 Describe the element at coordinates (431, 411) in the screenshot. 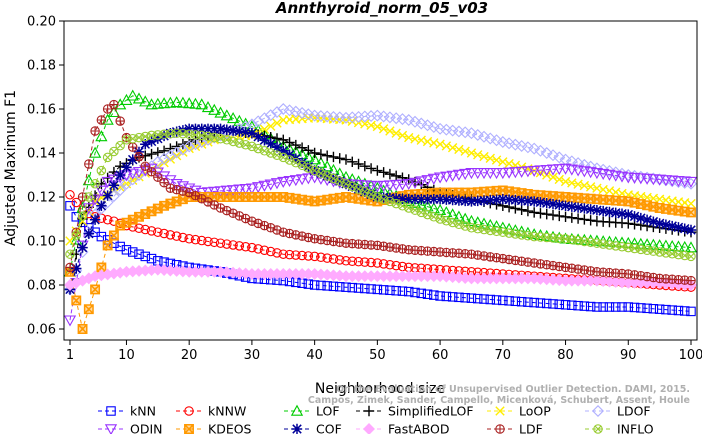

I see `legend-label: SimplifiedLOF` at that location.